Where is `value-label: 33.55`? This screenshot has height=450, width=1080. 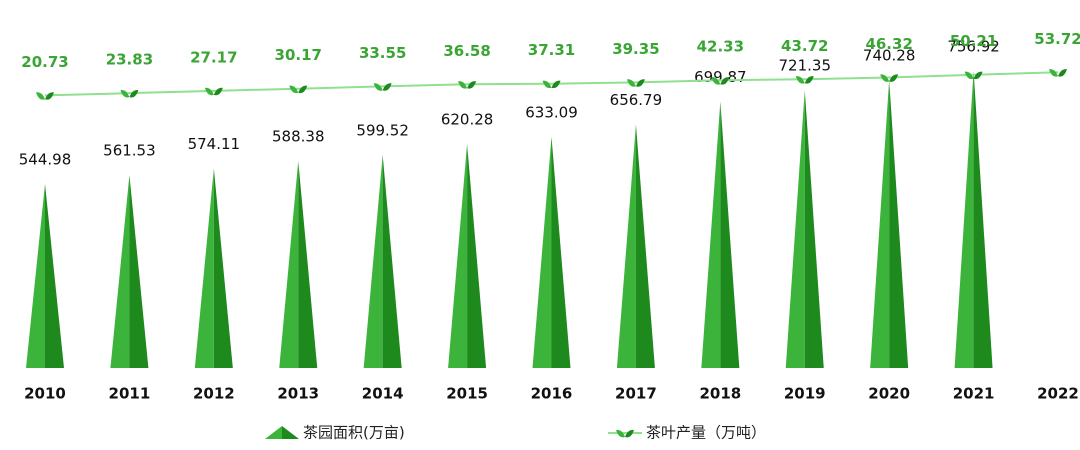
value-label: 33.55 is located at coordinates (382, 53).